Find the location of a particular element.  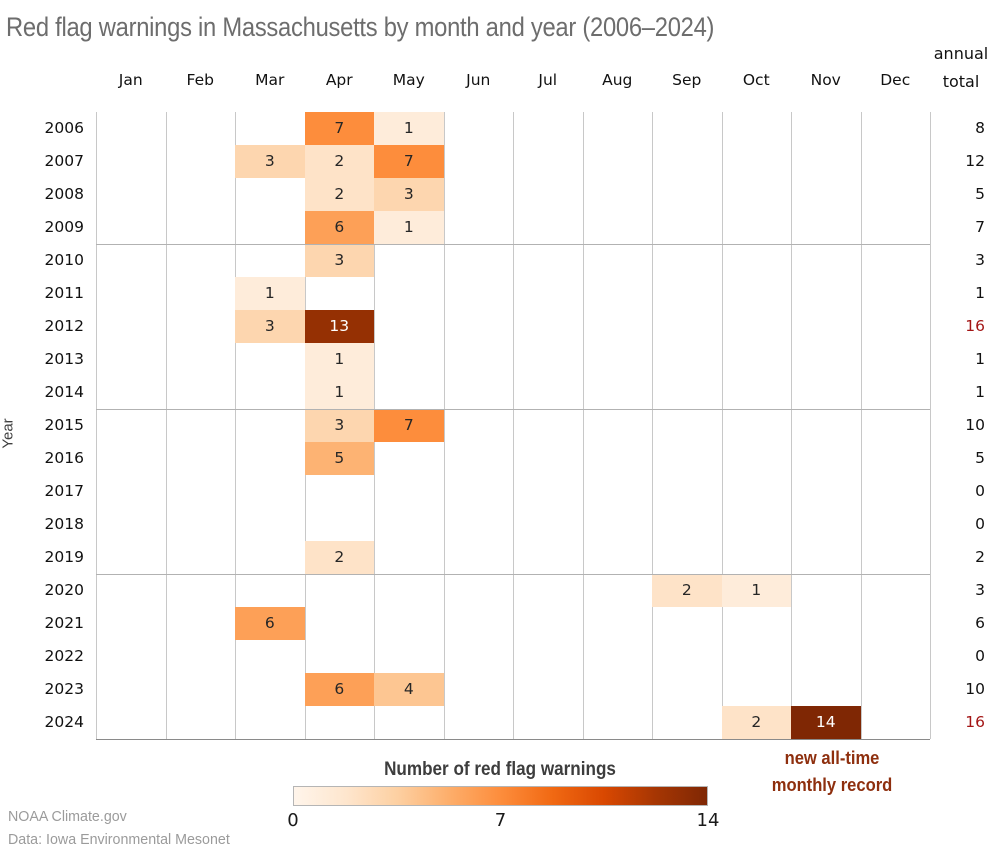

year-label: 2022 is located at coordinates (64, 656).